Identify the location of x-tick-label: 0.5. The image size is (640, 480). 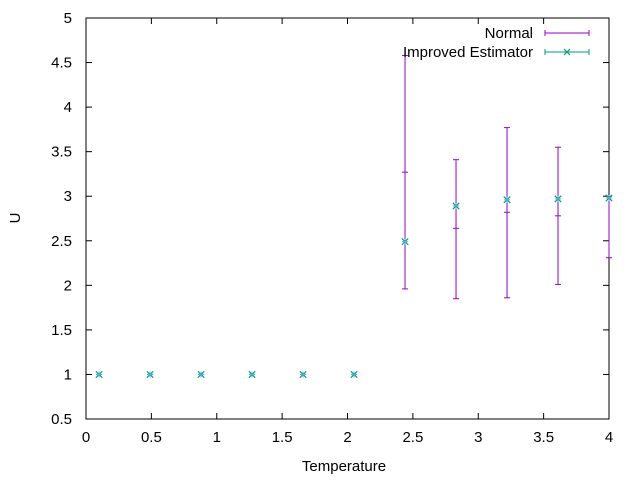
(151, 437).